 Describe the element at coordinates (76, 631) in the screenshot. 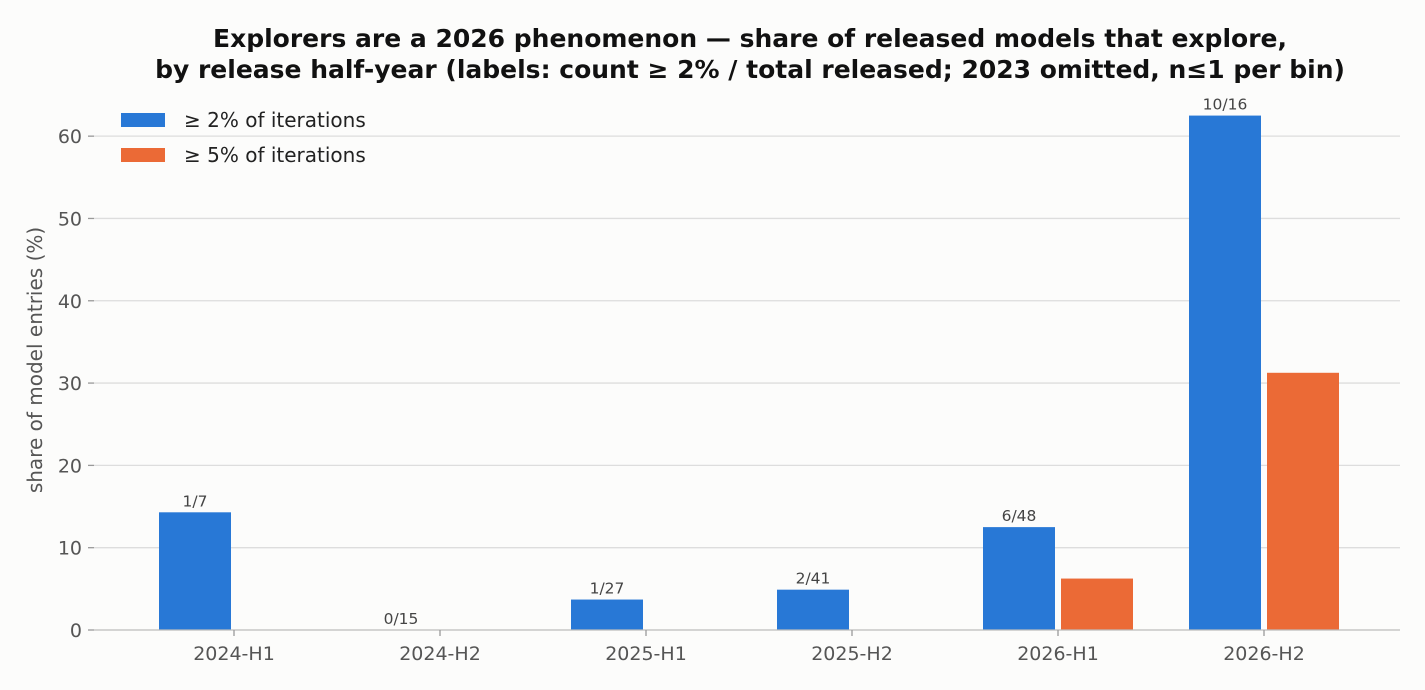

I see `y-tick-label-0: 0` at that location.